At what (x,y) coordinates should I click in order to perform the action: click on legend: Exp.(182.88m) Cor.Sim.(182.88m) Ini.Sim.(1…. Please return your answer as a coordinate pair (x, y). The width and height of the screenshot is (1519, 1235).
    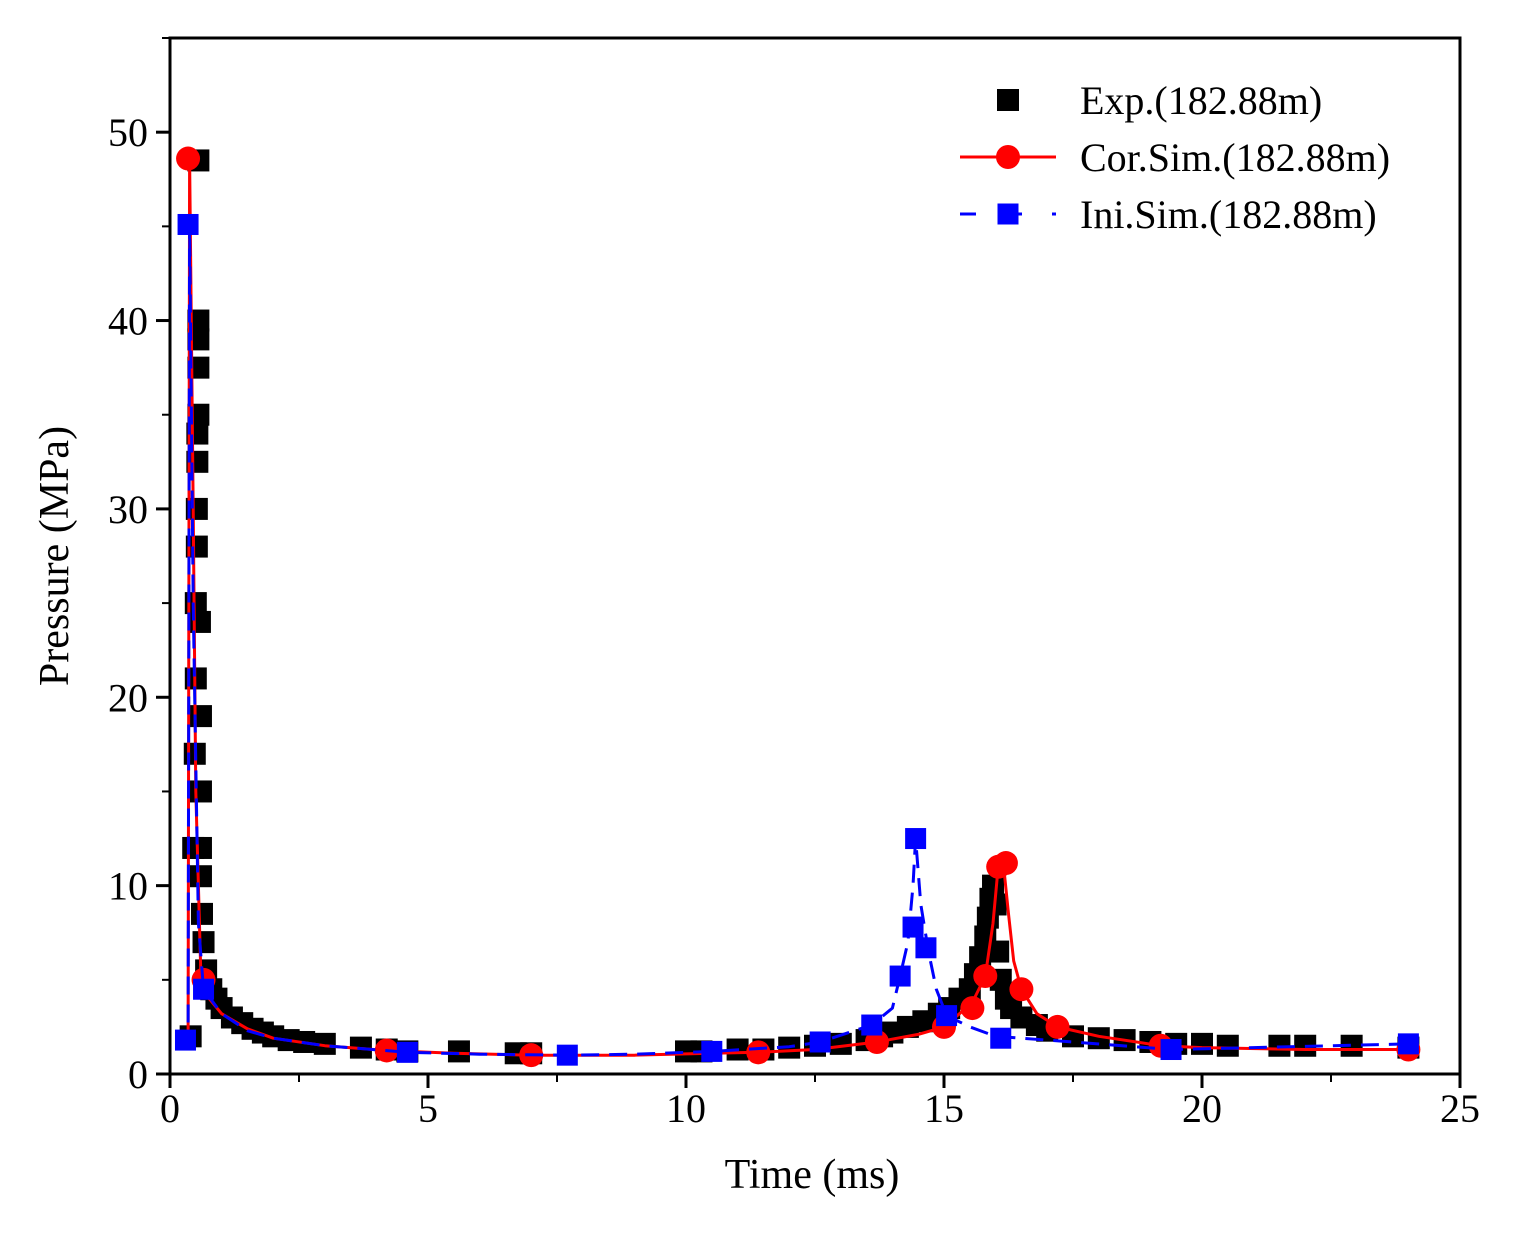
    Looking at the image, I should click on (1175, 157).